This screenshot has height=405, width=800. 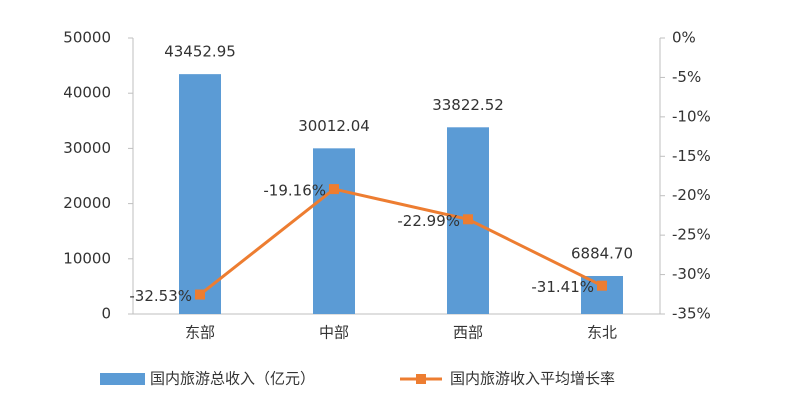 What do you see at coordinates (200, 333) in the screenshot?
I see `x-tick-label: 东部` at bounding box center [200, 333].